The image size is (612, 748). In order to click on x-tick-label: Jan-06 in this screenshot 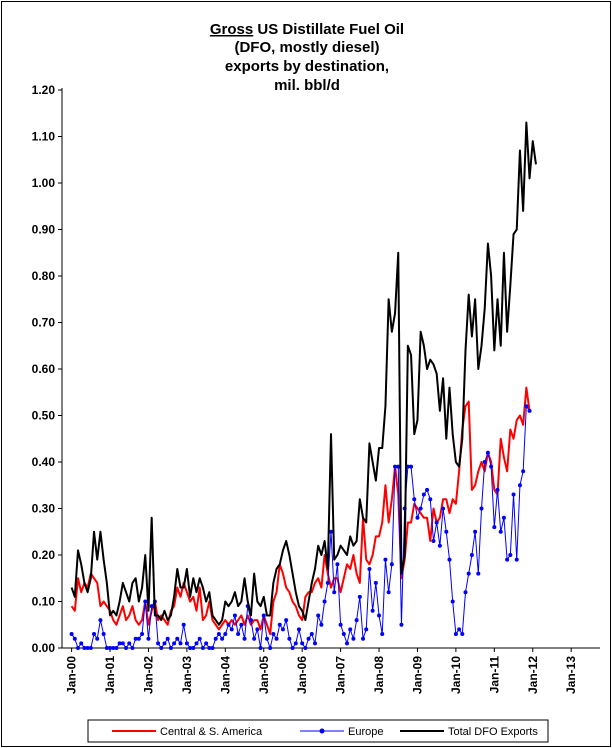, I will do `click(302, 675)`.